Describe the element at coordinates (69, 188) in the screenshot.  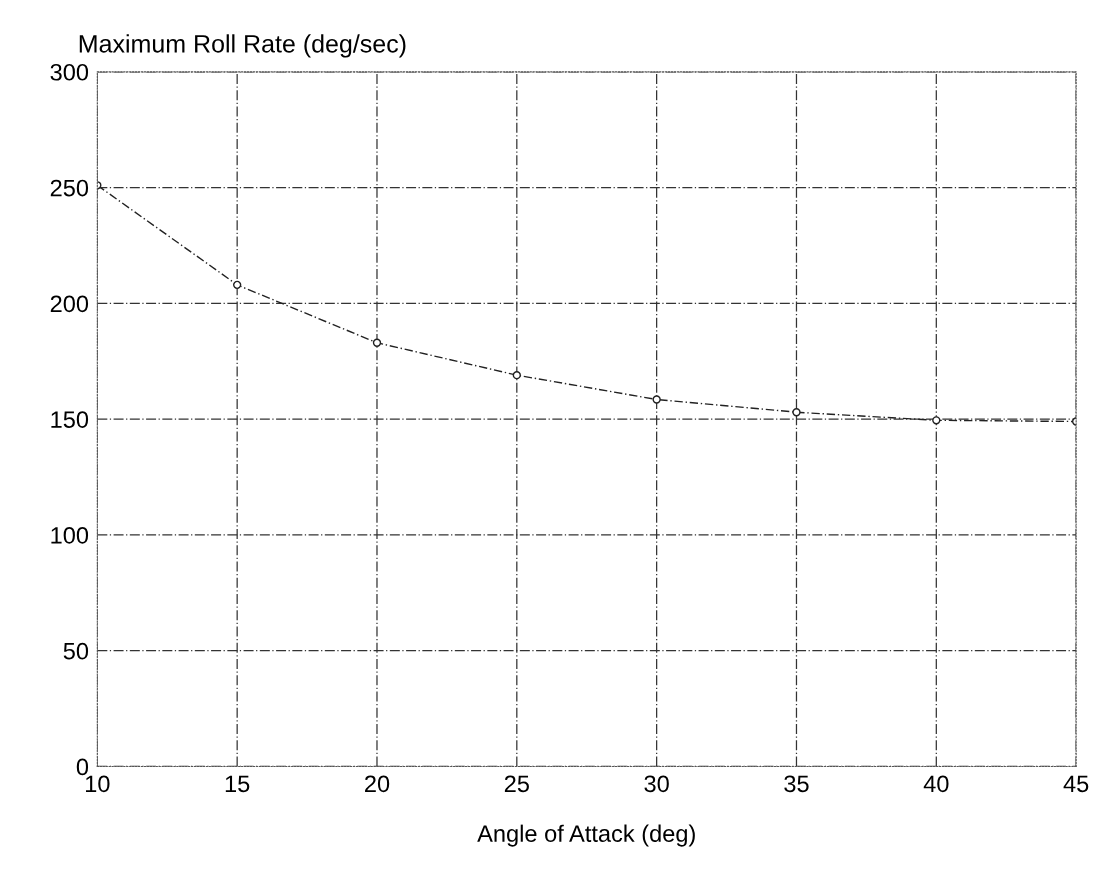
I see `y-tick-label: 250` at that location.